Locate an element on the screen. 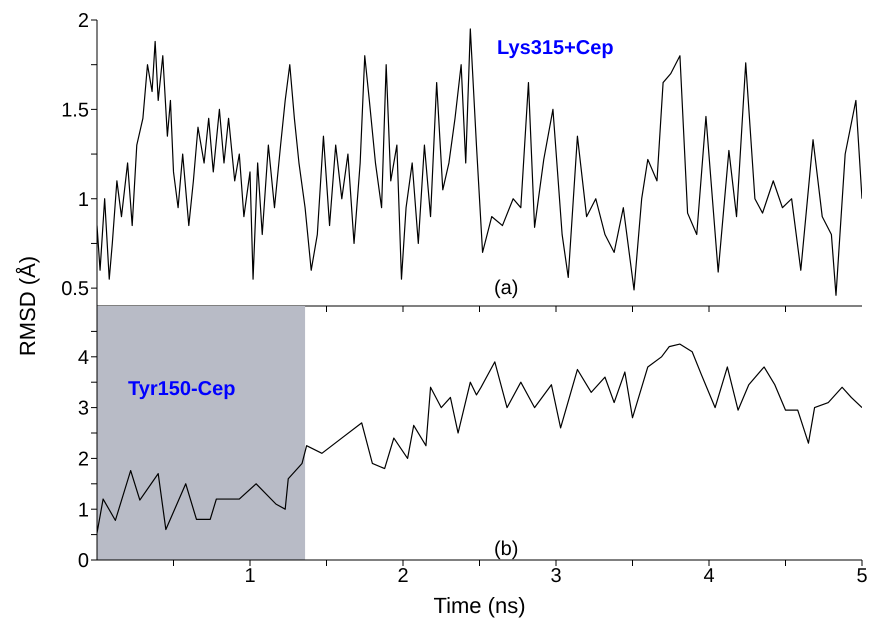 Image resolution: width=873 pixels, height=619 pixels. annotation: Tyr150-Cep is located at coordinates (182, 389).